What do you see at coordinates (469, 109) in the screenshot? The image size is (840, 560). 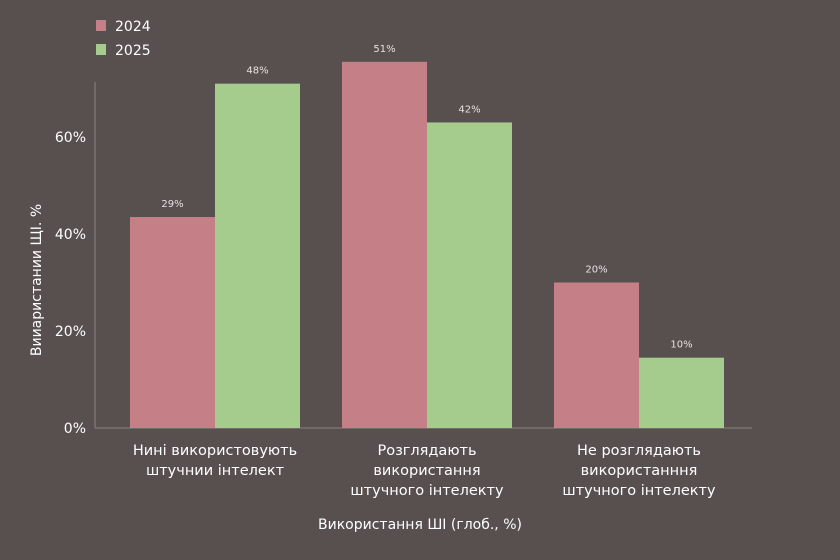 I see `data-label: 42%` at bounding box center [469, 109].